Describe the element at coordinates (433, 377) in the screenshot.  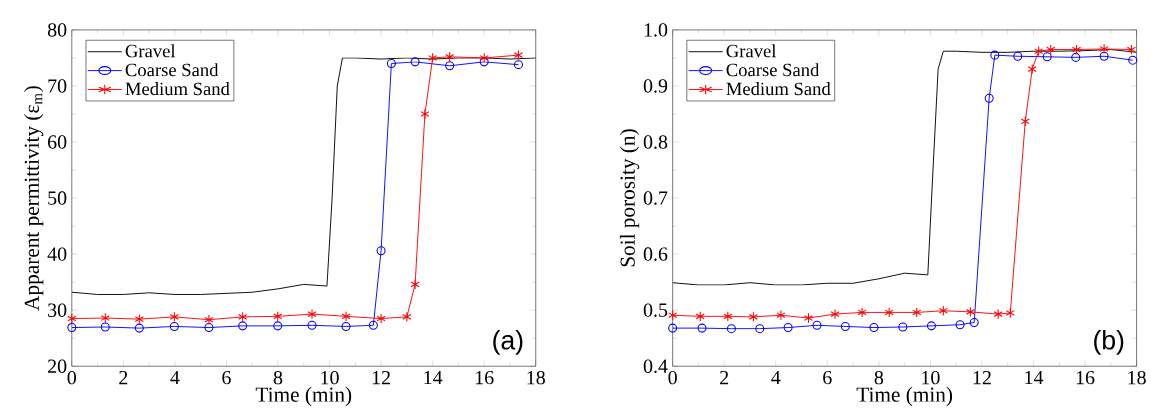
I see `x-tick-label: 14` at that location.